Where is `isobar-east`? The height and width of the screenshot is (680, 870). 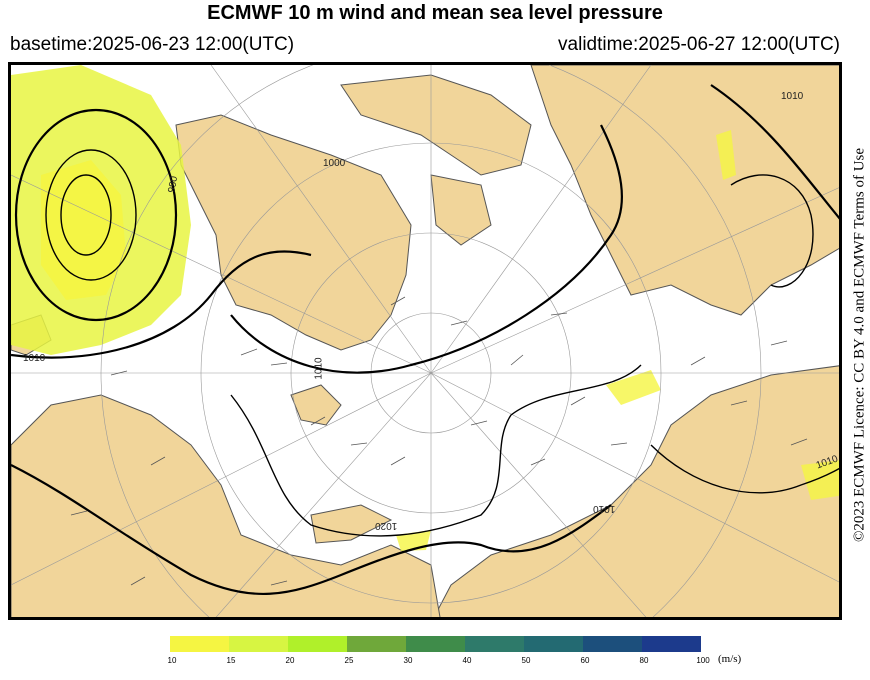 isobar-east is located at coordinates (774, 152).